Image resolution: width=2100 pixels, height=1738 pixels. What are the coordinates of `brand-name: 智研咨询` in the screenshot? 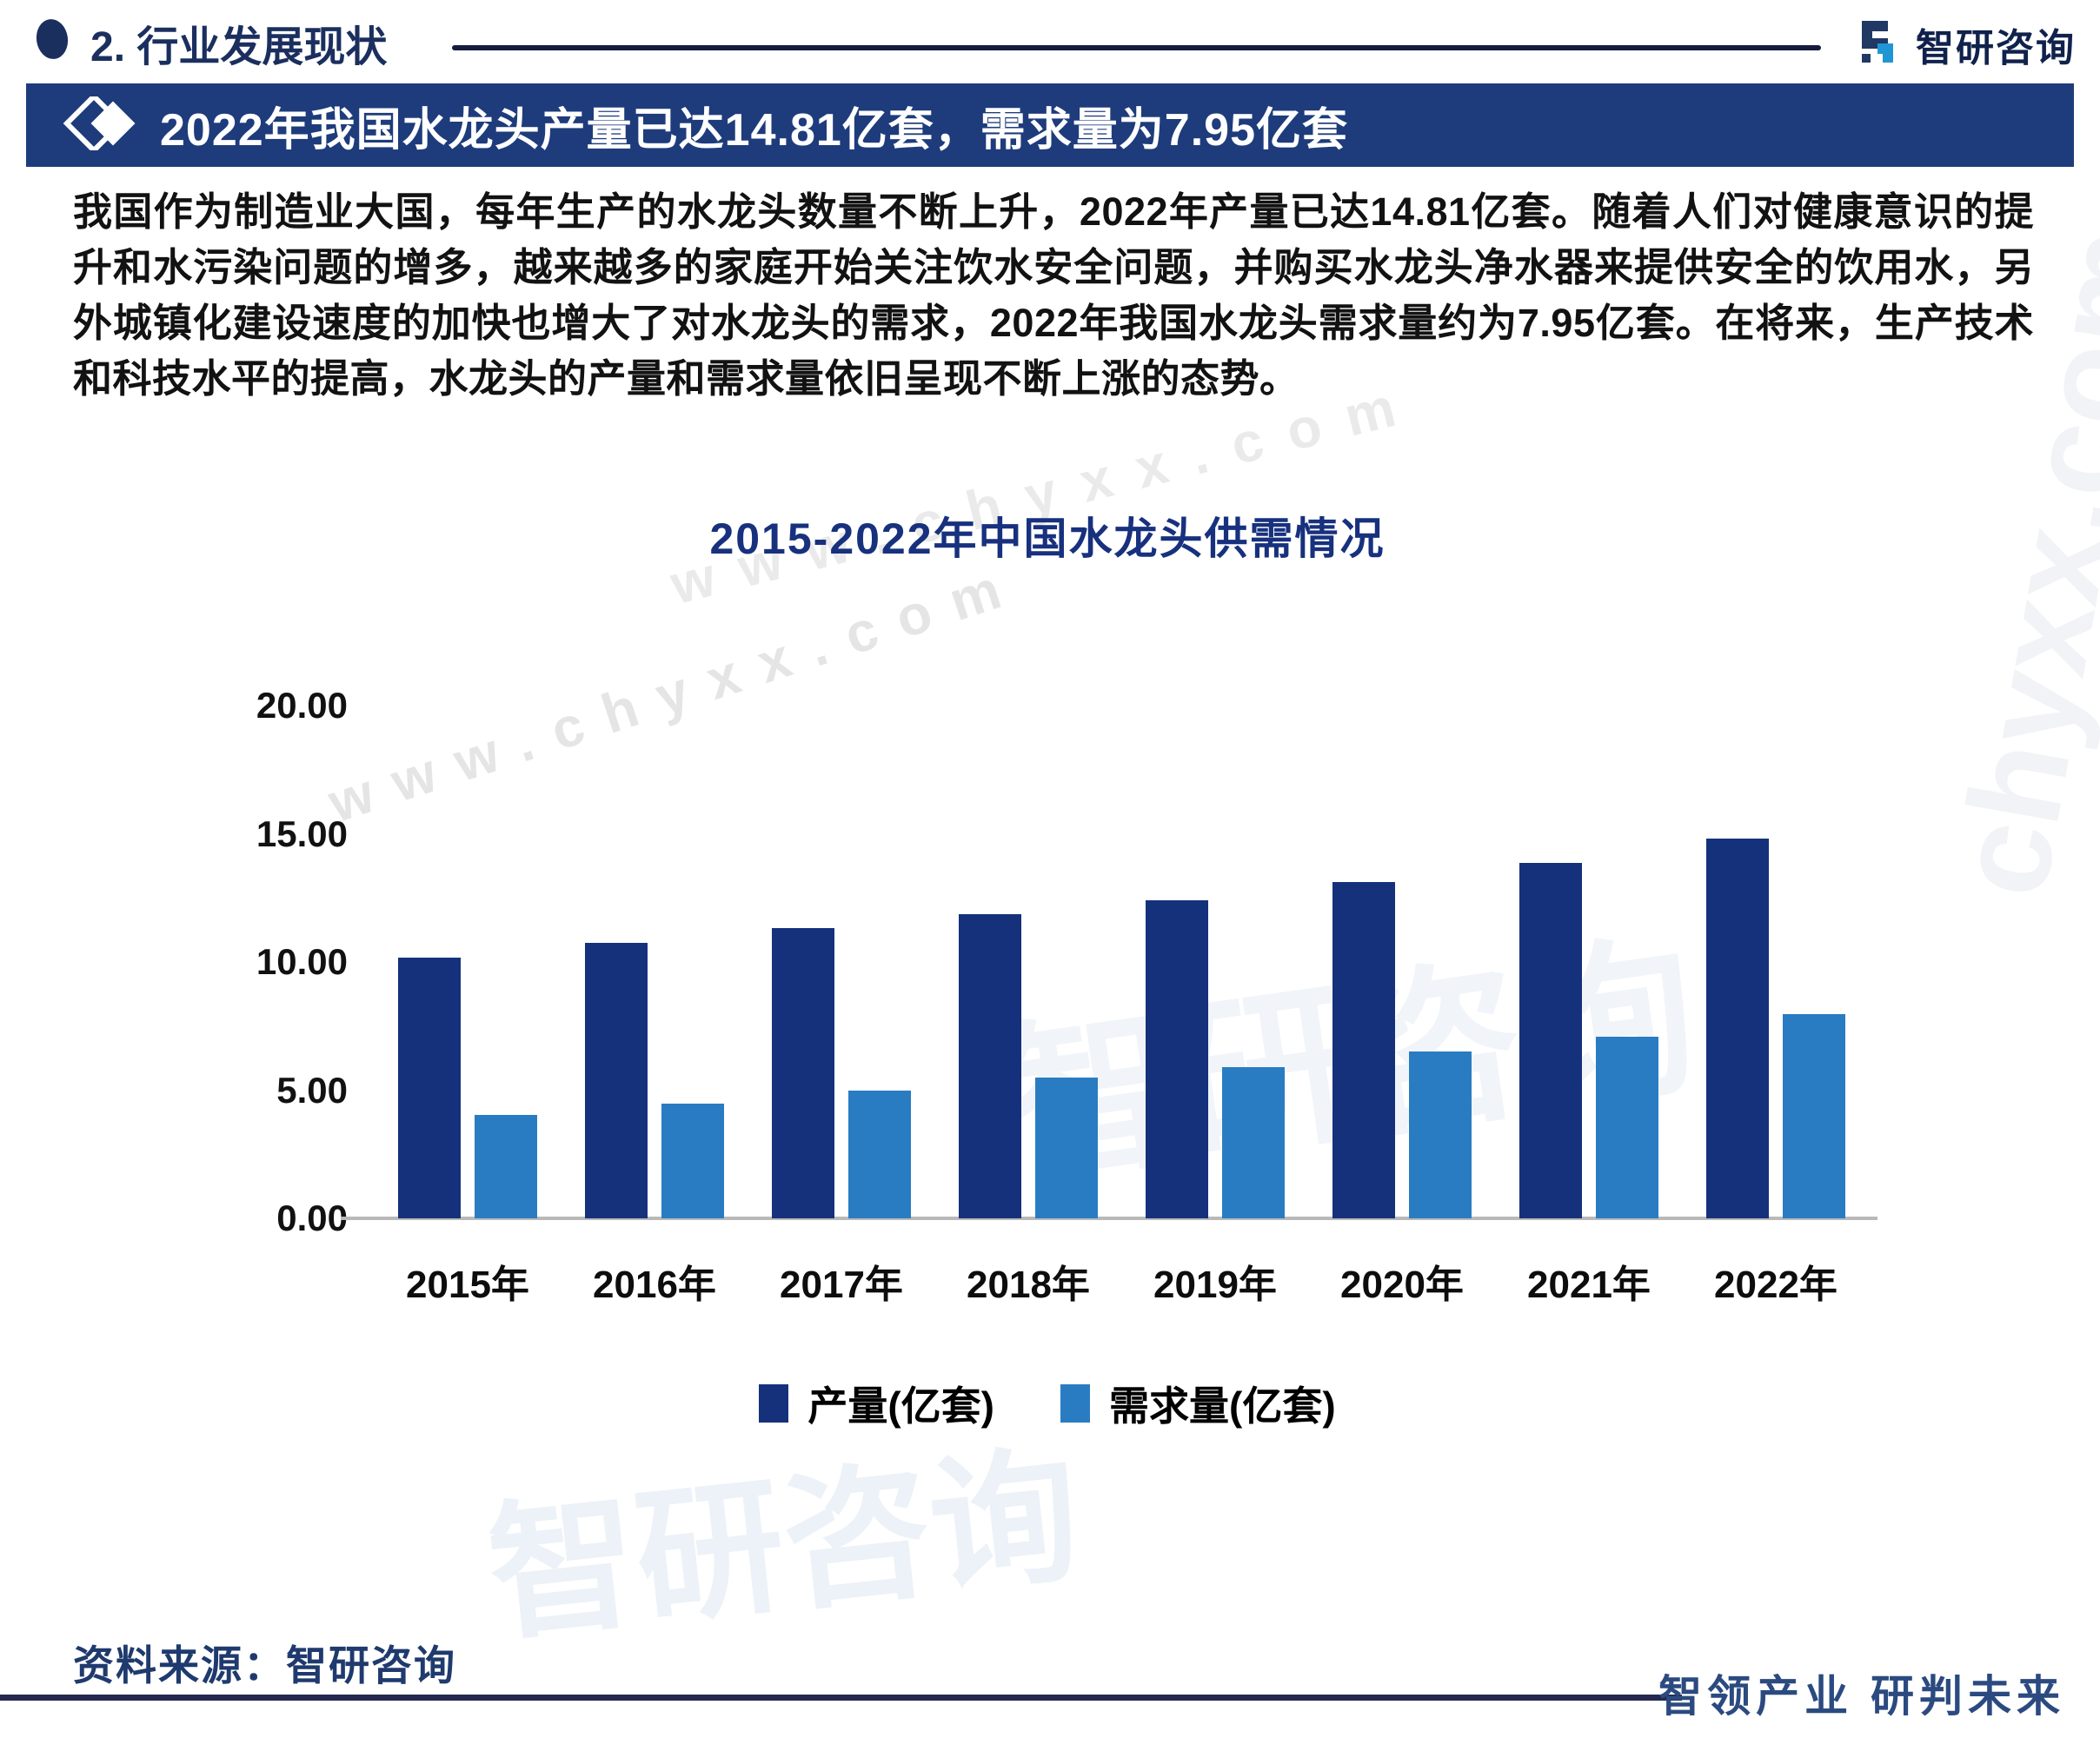 It's located at (1996, 48).